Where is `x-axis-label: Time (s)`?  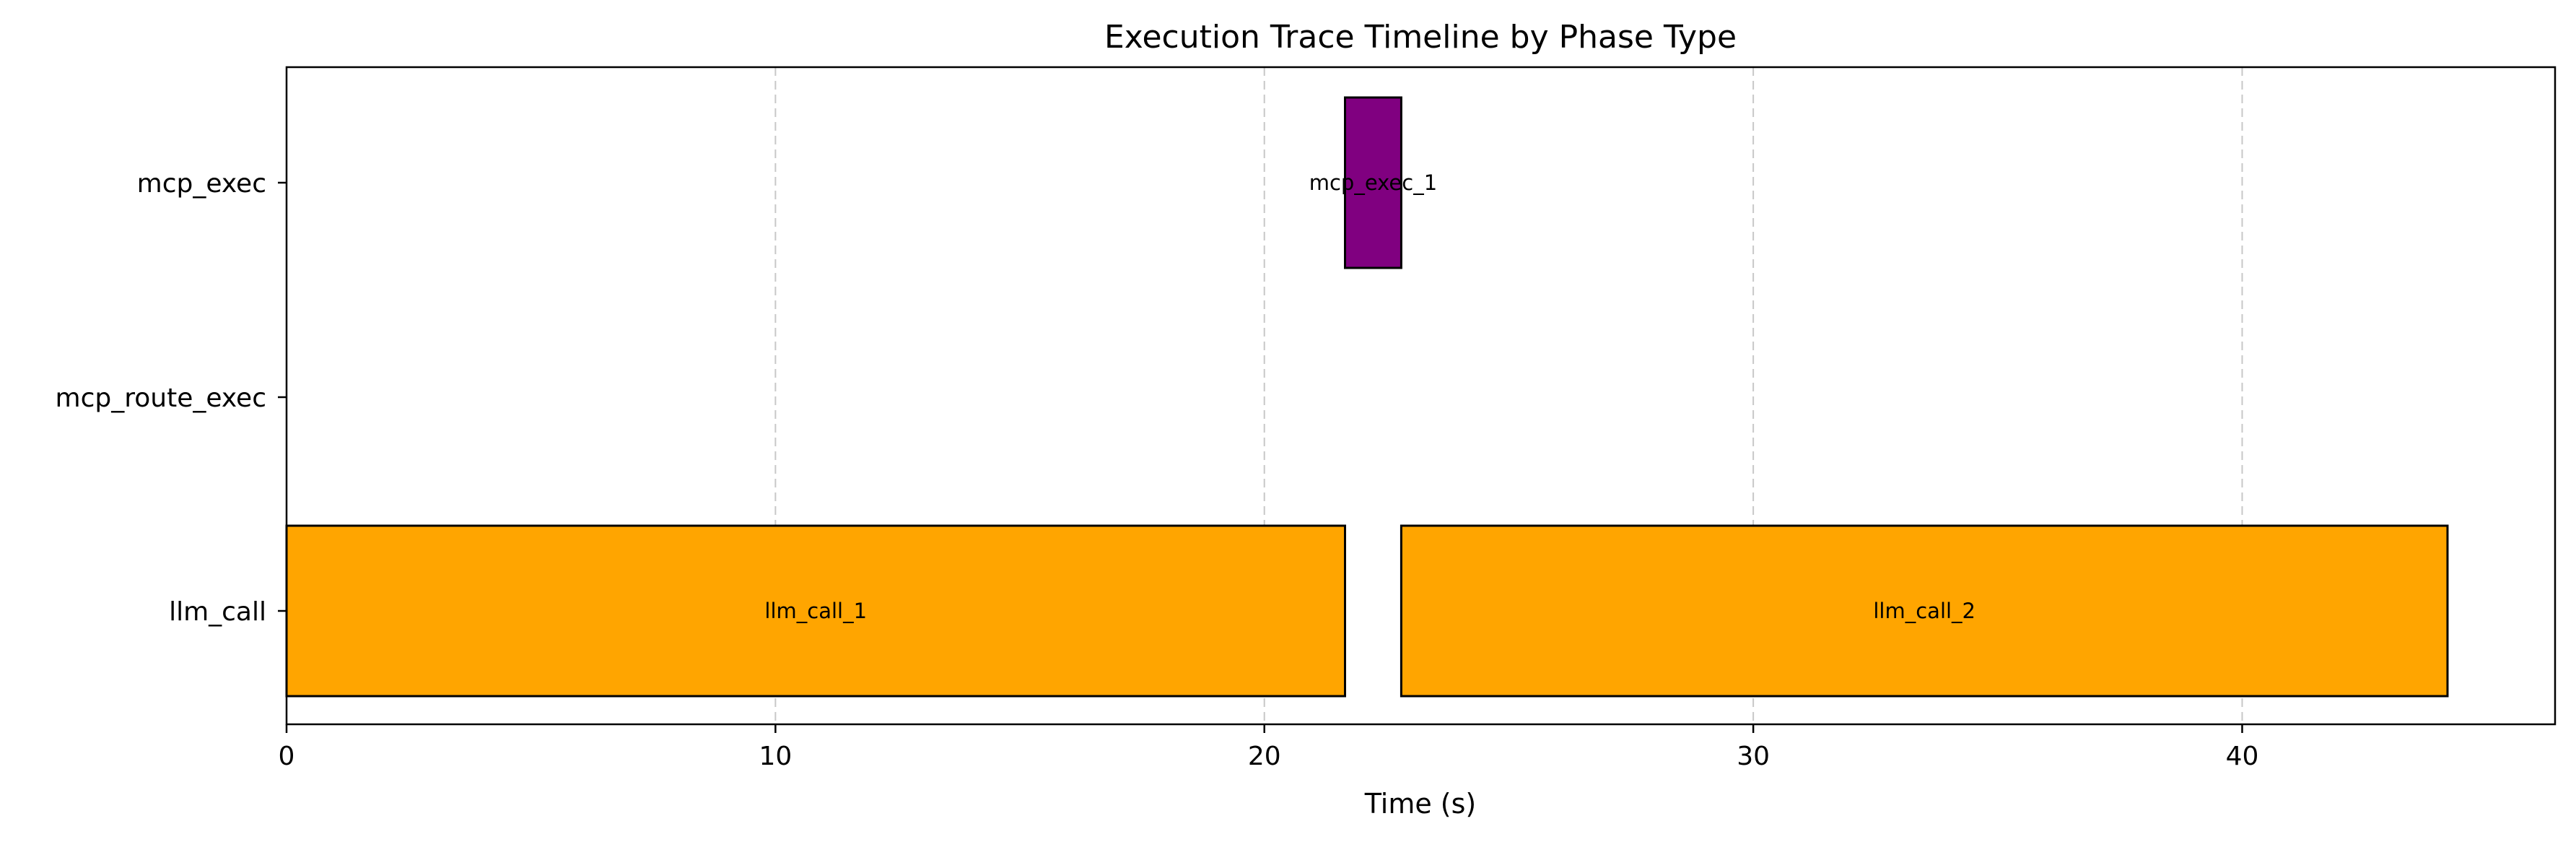
x-axis-label: Time (s) is located at coordinates (1420, 804).